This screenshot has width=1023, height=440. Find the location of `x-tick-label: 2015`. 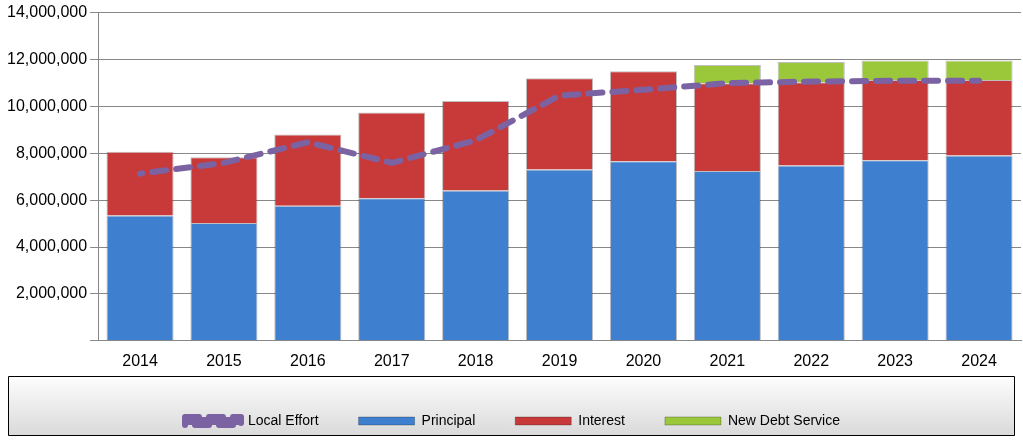

x-tick-label: 2015 is located at coordinates (224, 360).